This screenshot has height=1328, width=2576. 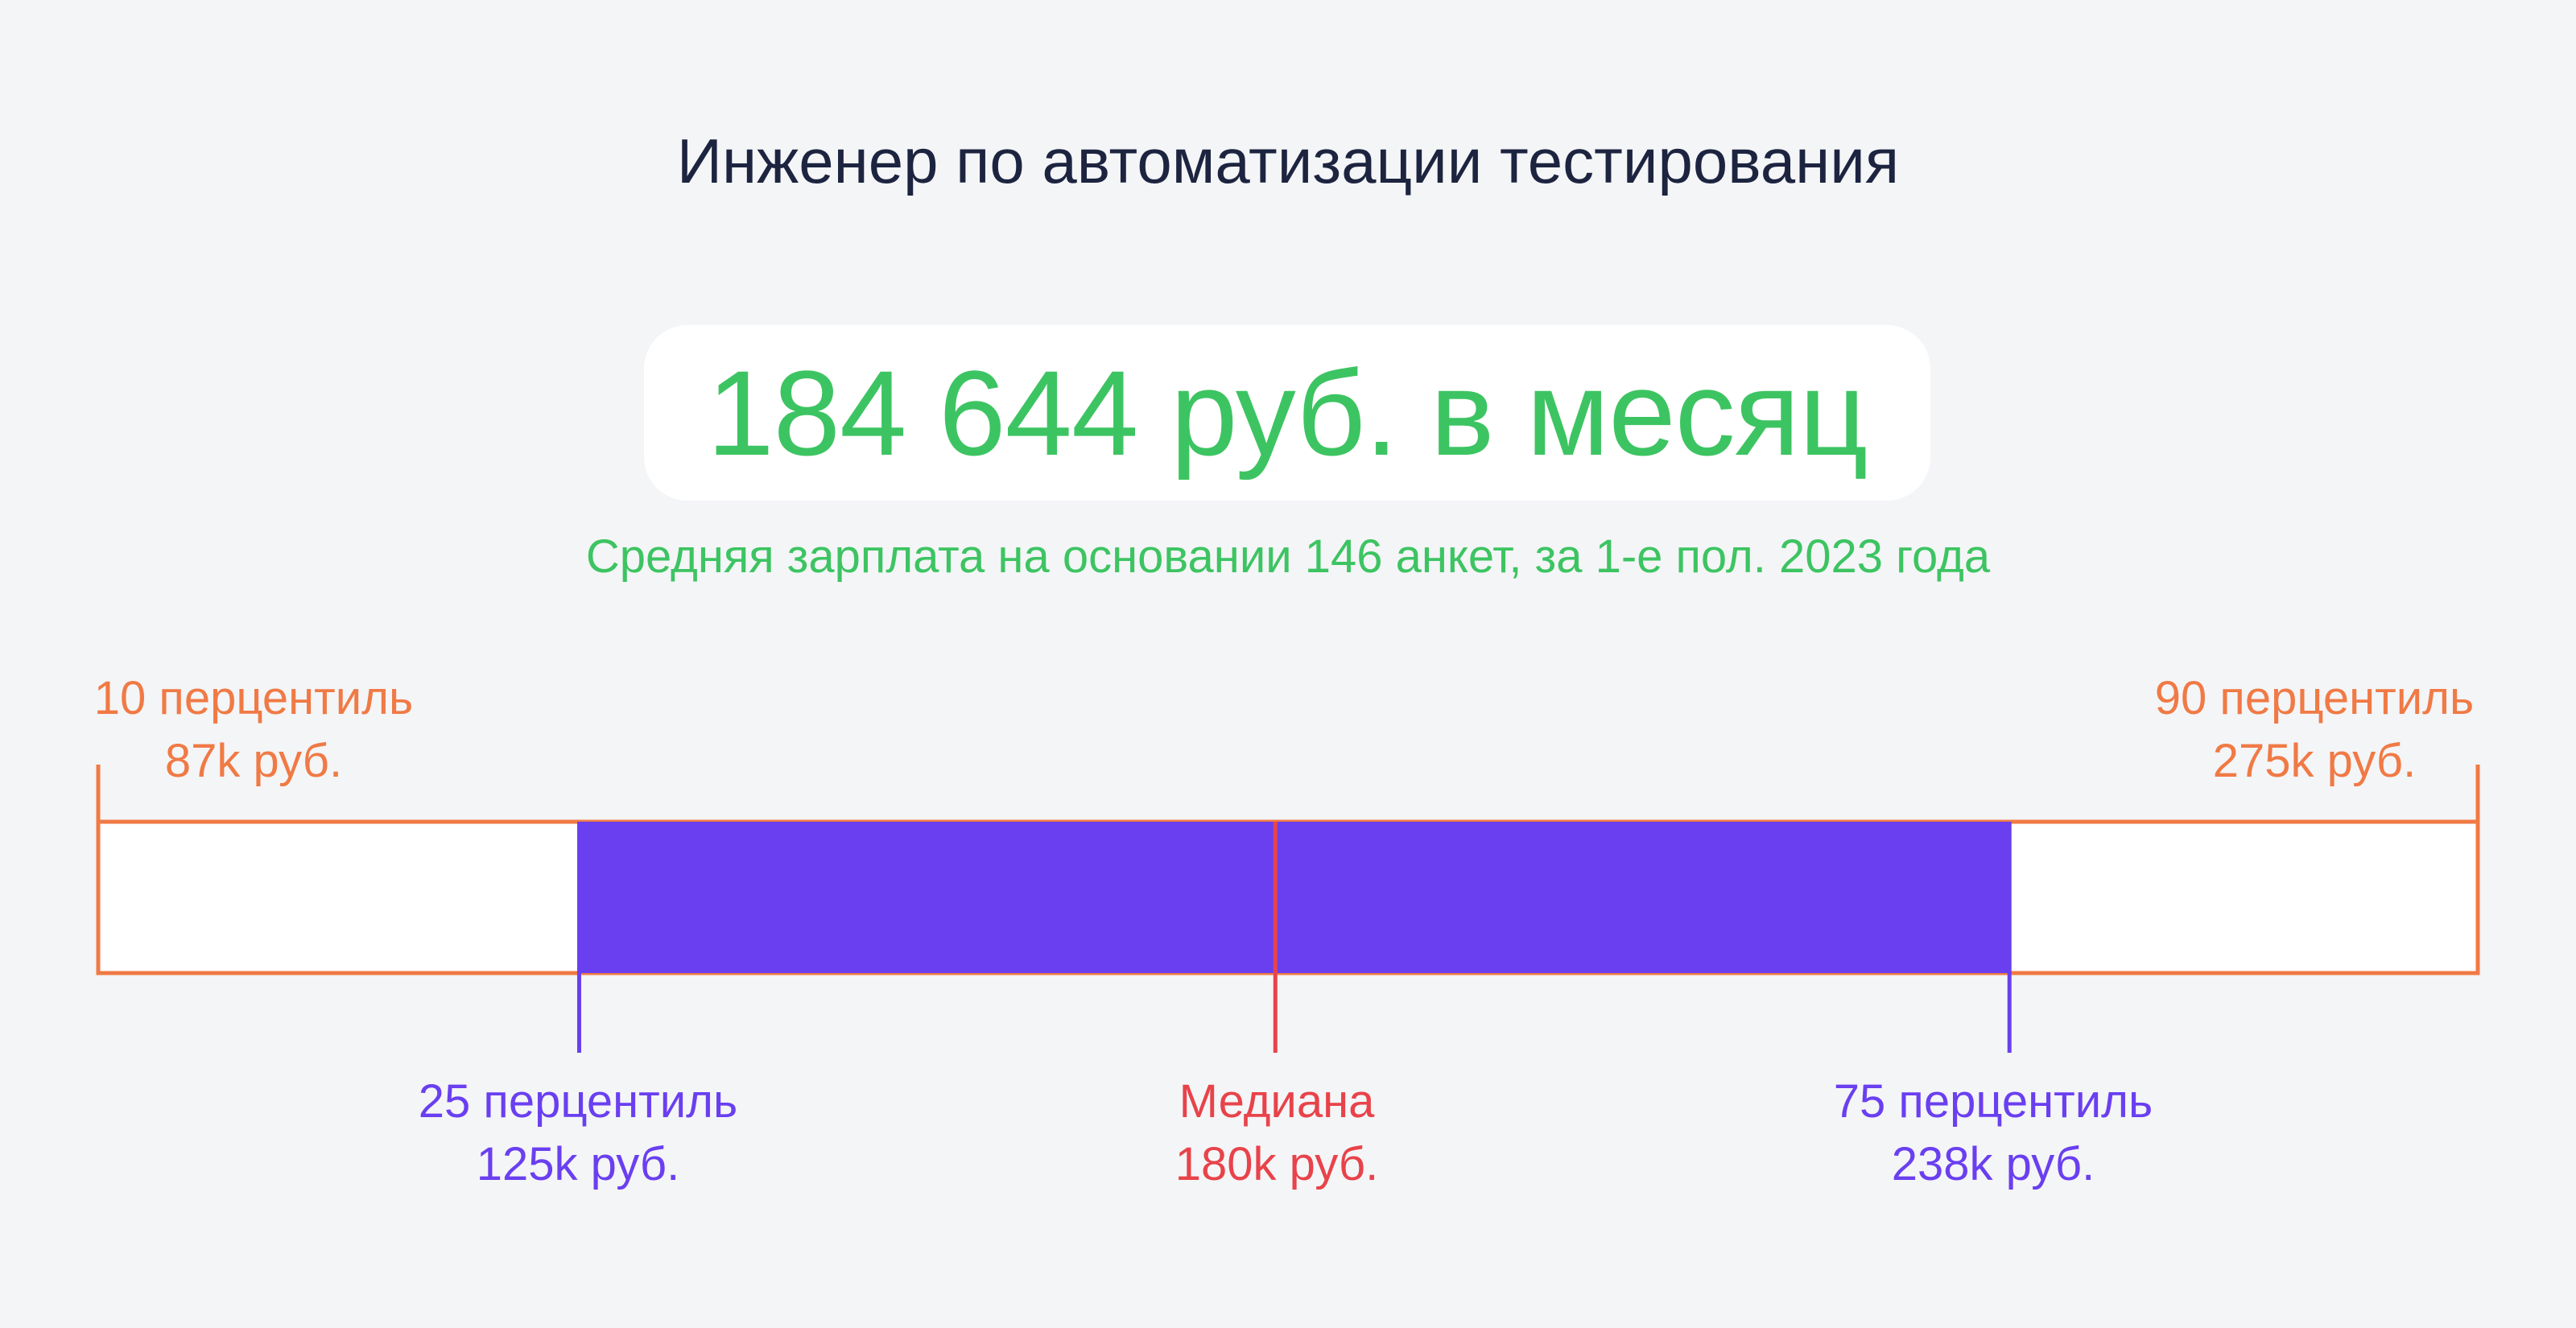 I want to click on median-name: Медиана, so click(x=1277, y=1101).